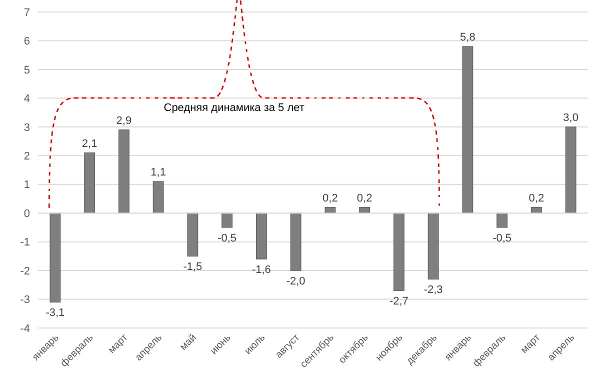 The image size is (600, 379). I want to click on y-tick-label: -2, so click(25, 271).